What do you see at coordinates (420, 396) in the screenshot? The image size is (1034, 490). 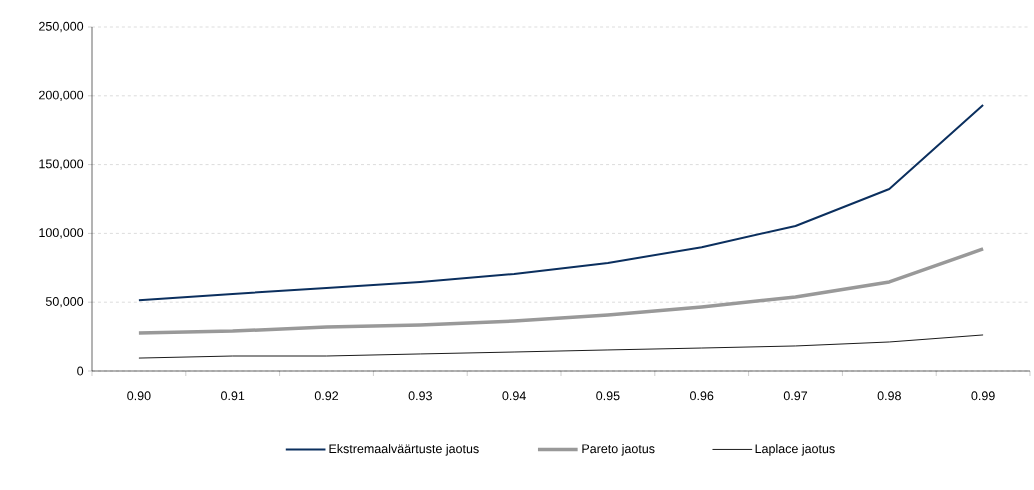 I see `x-tick-label: 0.93` at bounding box center [420, 396].